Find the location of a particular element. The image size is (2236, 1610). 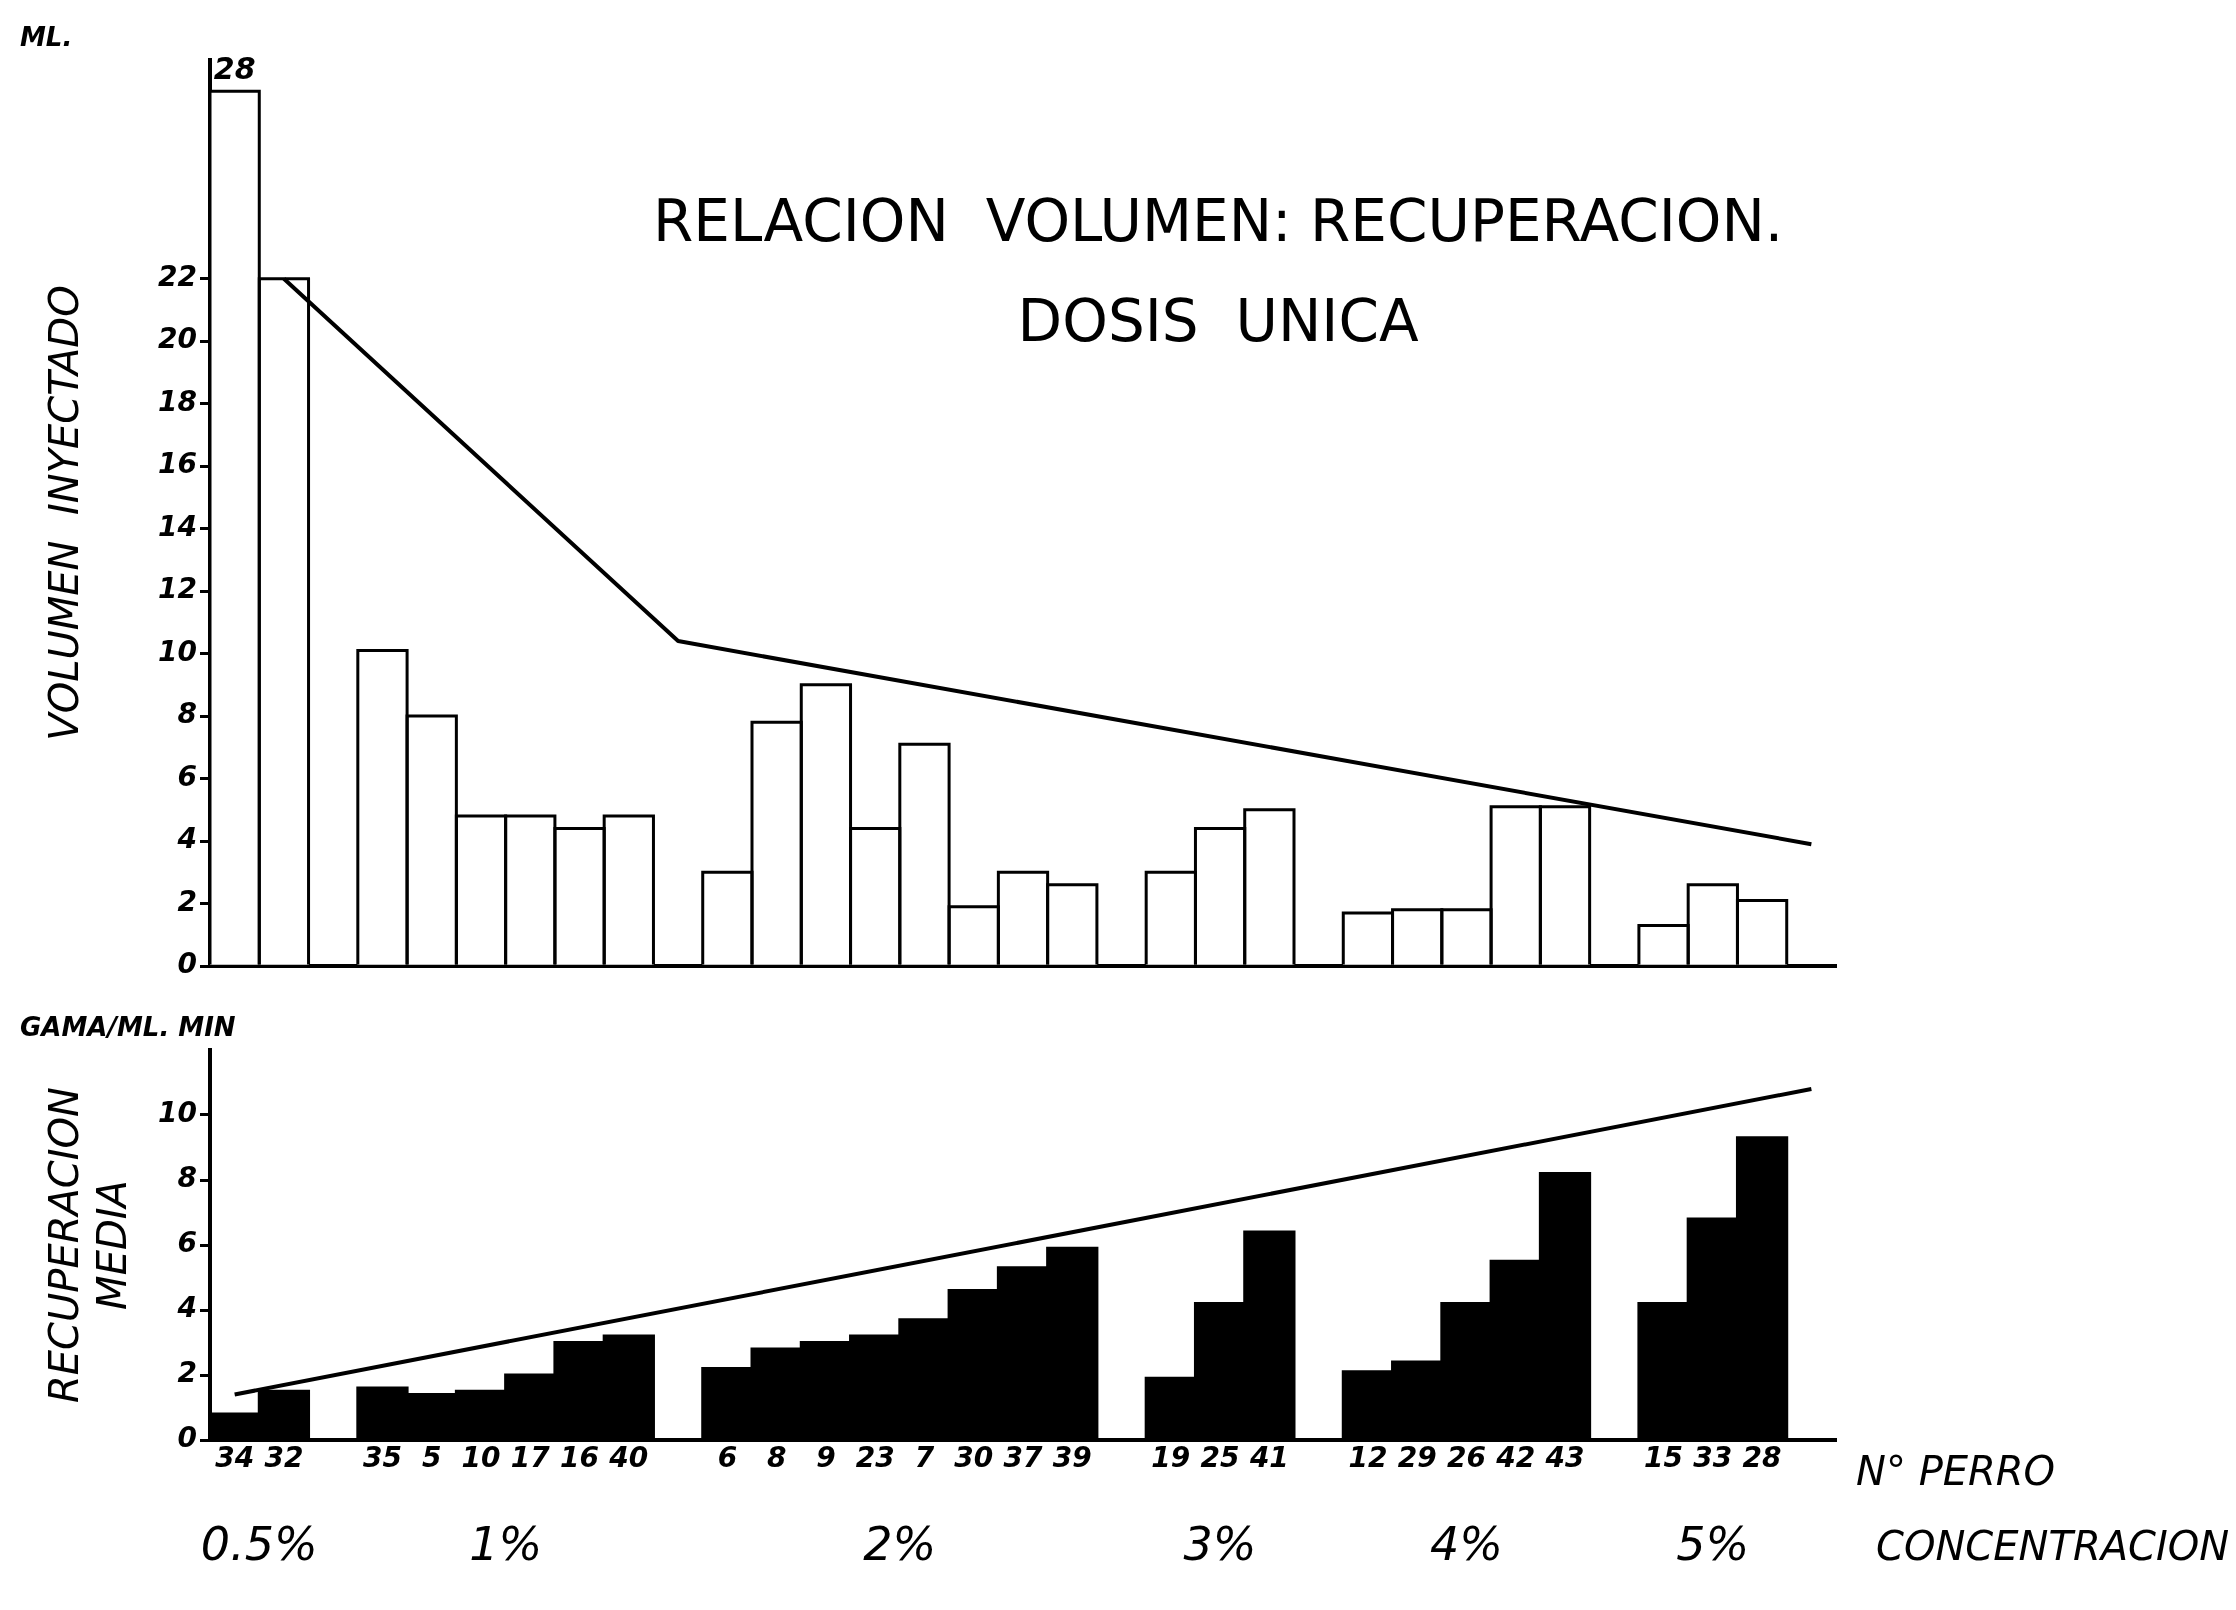

x-tick-label: 7 is located at coordinates (924, 1458).